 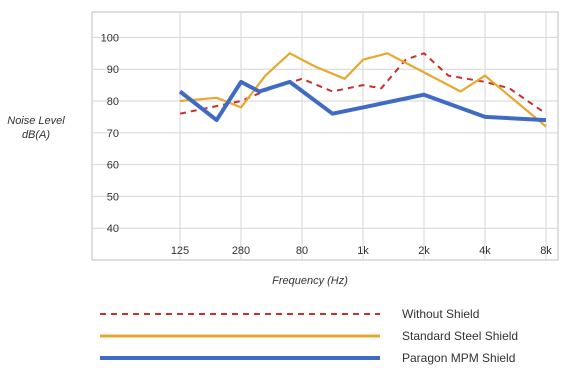 What do you see at coordinates (36, 135) in the screenshot?
I see `y-axis-title-line2: dB(A)` at bounding box center [36, 135].